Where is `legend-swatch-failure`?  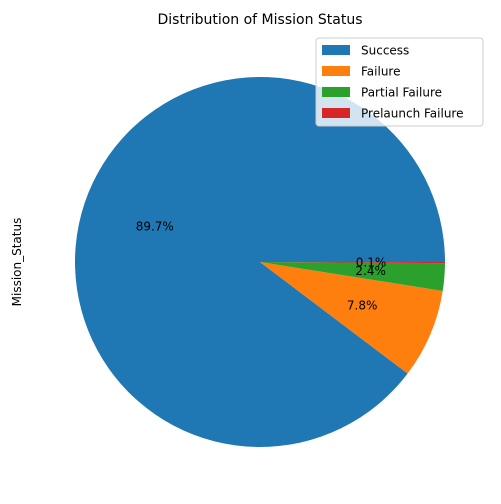 legend-swatch-failure is located at coordinates (336, 71).